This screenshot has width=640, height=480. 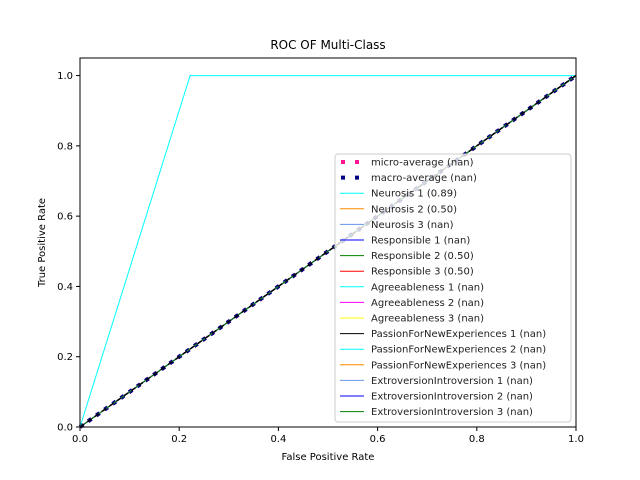 What do you see at coordinates (65, 428) in the screenshot?
I see `y-tick-label: 0.0` at bounding box center [65, 428].